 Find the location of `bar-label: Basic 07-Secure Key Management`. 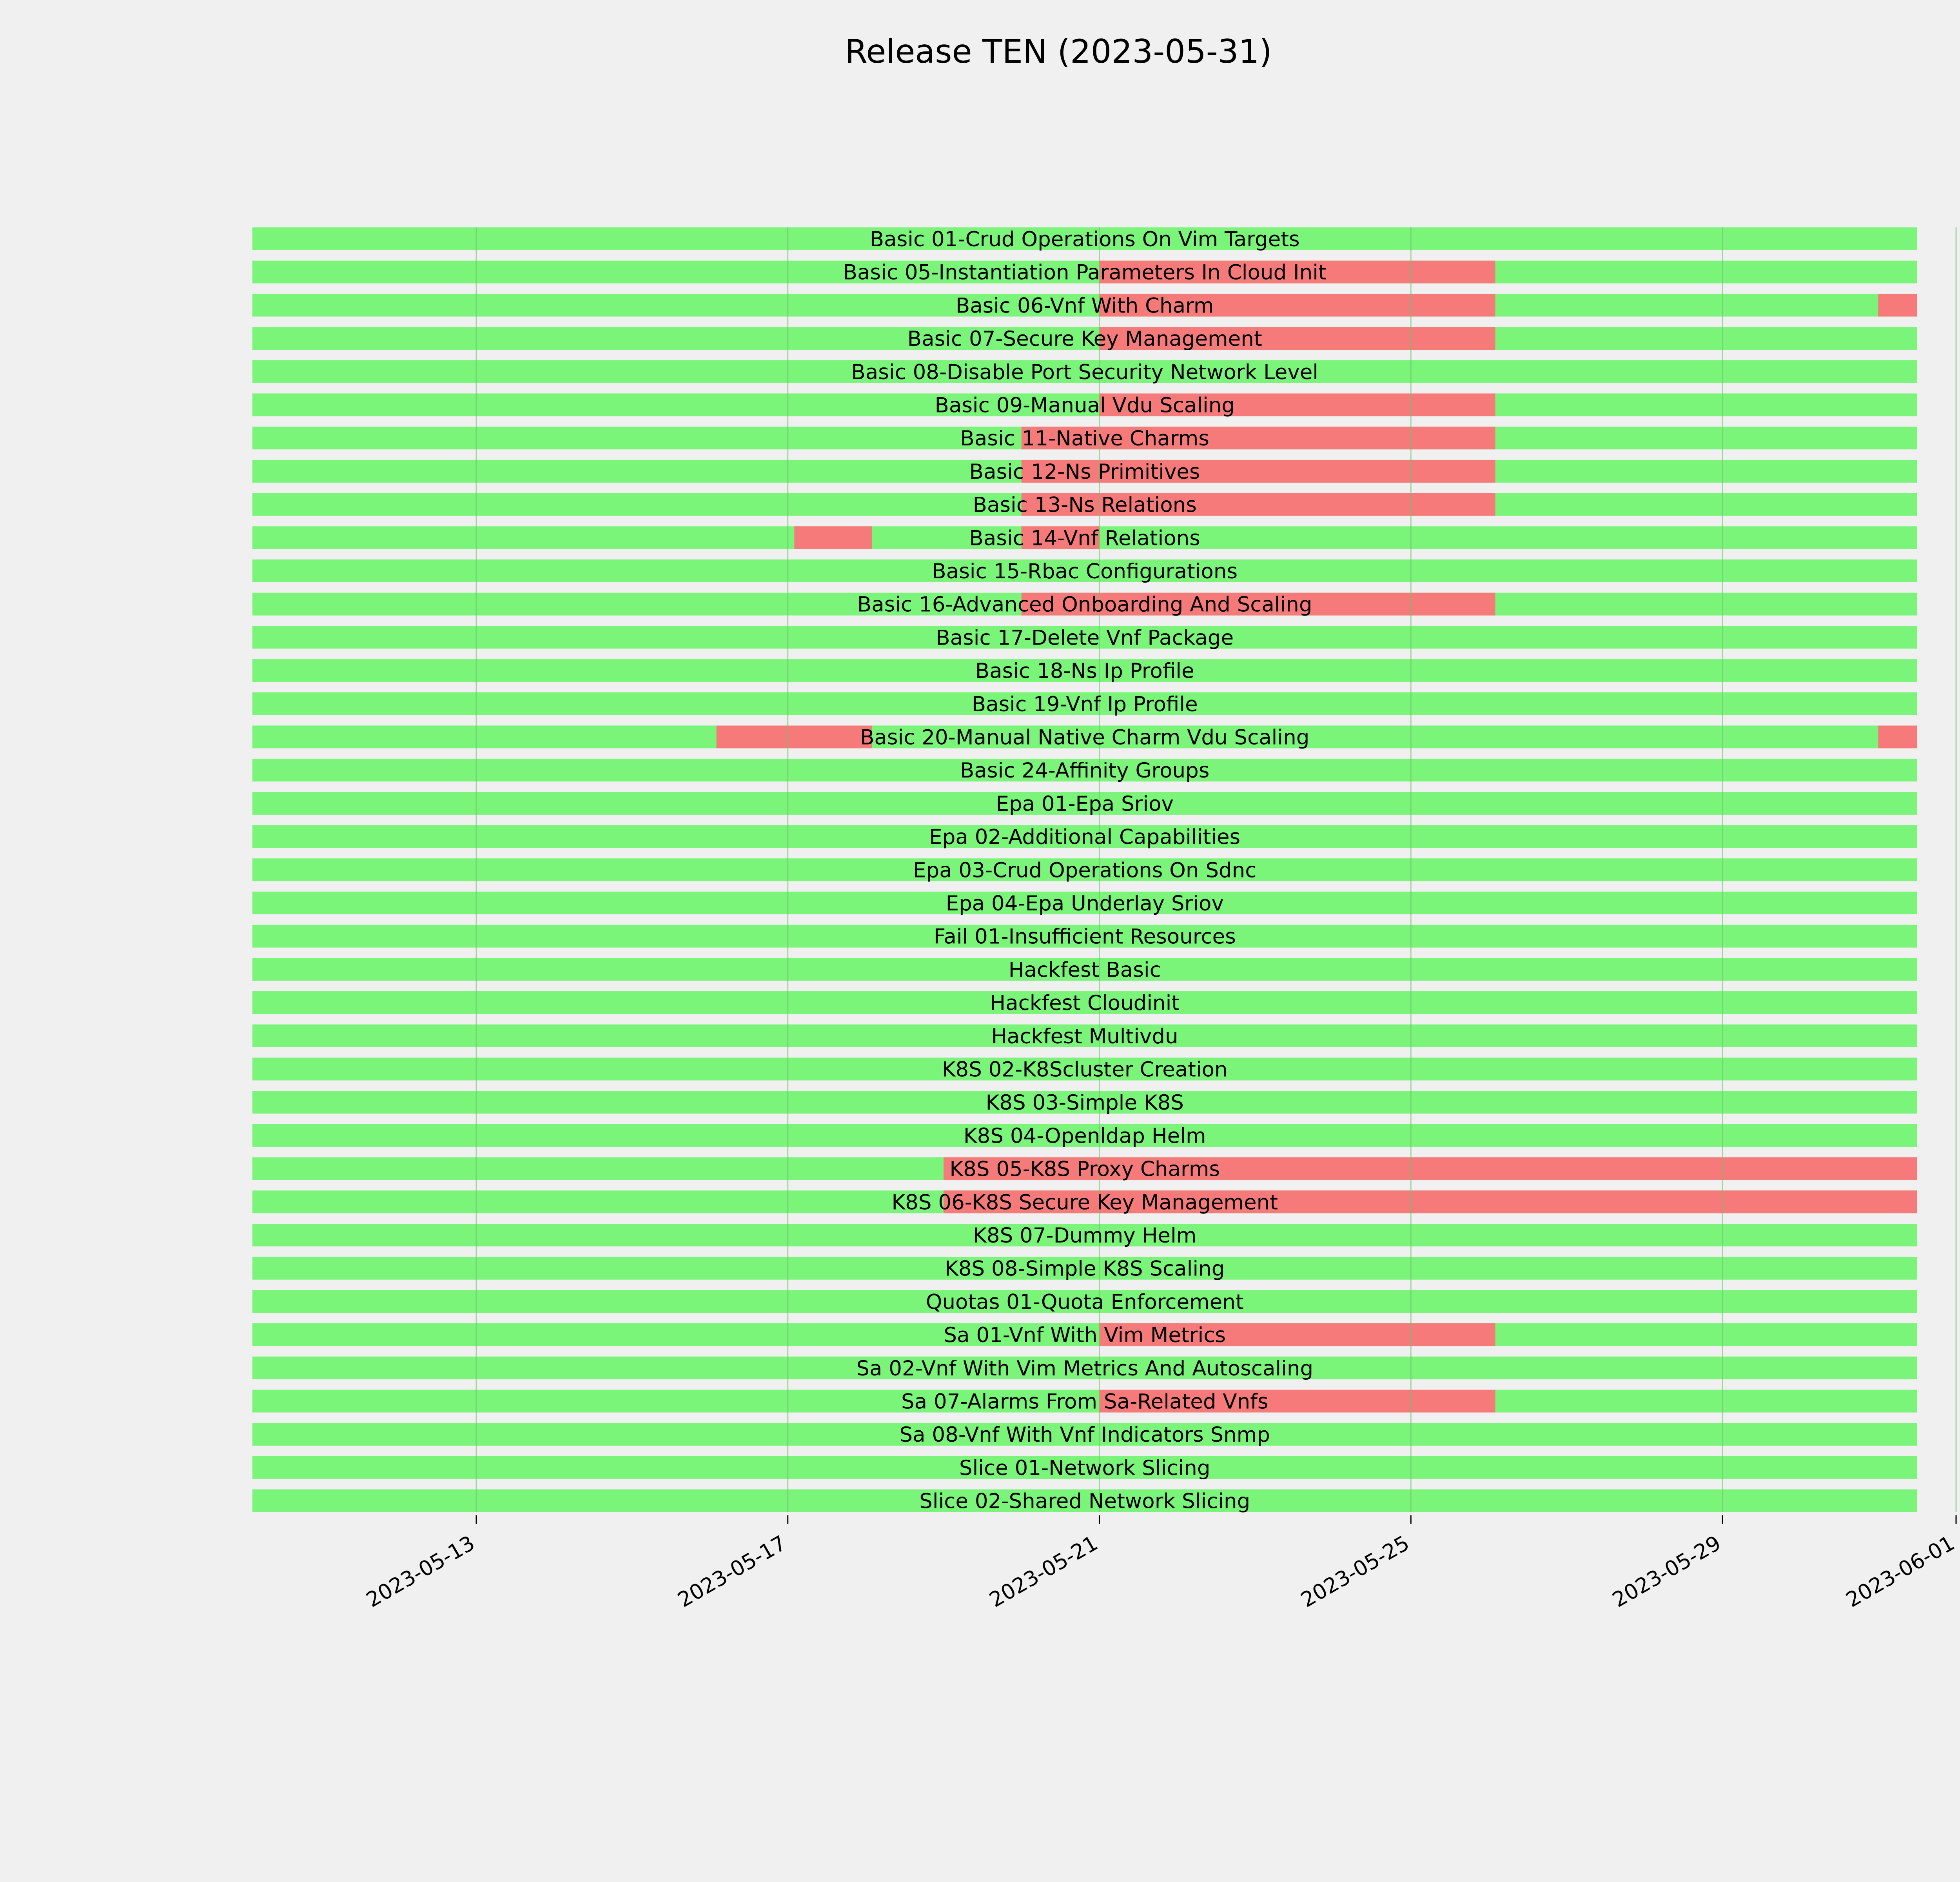

bar-label: Basic 07-Secure Key Management is located at coordinates (1084, 339).